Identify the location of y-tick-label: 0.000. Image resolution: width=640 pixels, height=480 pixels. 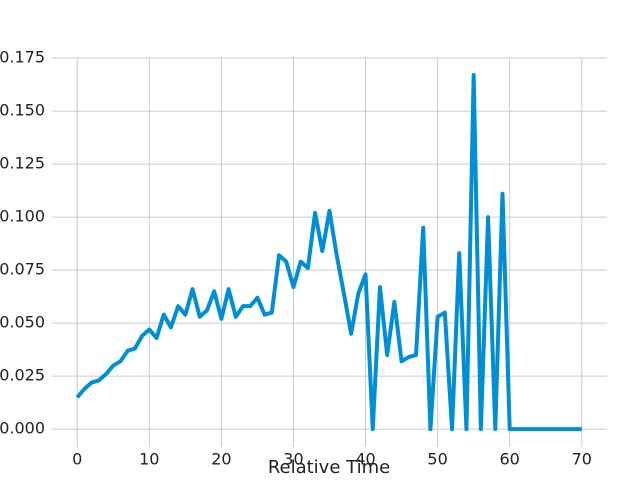
(22, 428).